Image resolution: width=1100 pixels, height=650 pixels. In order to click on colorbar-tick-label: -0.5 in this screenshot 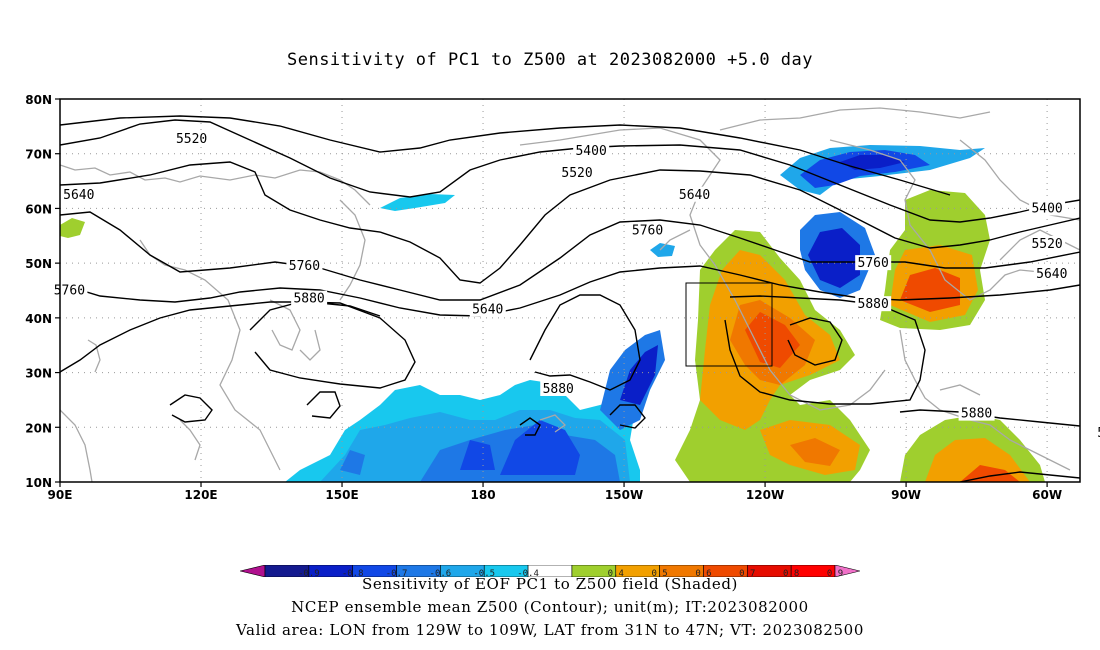, I will do `click(484, 573)`.